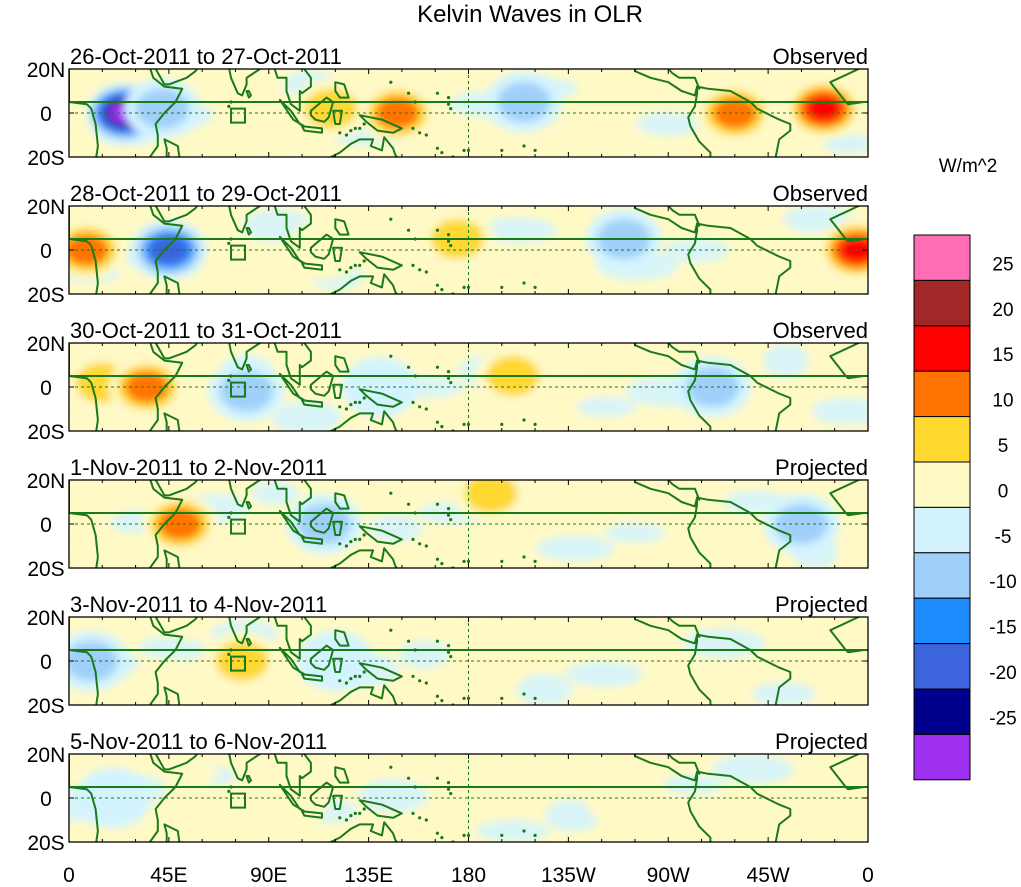 The height and width of the screenshot is (887, 1021). What do you see at coordinates (820, 193) in the screenshot?
I see `panel-label: Observed` at bounding box center [820, 193].